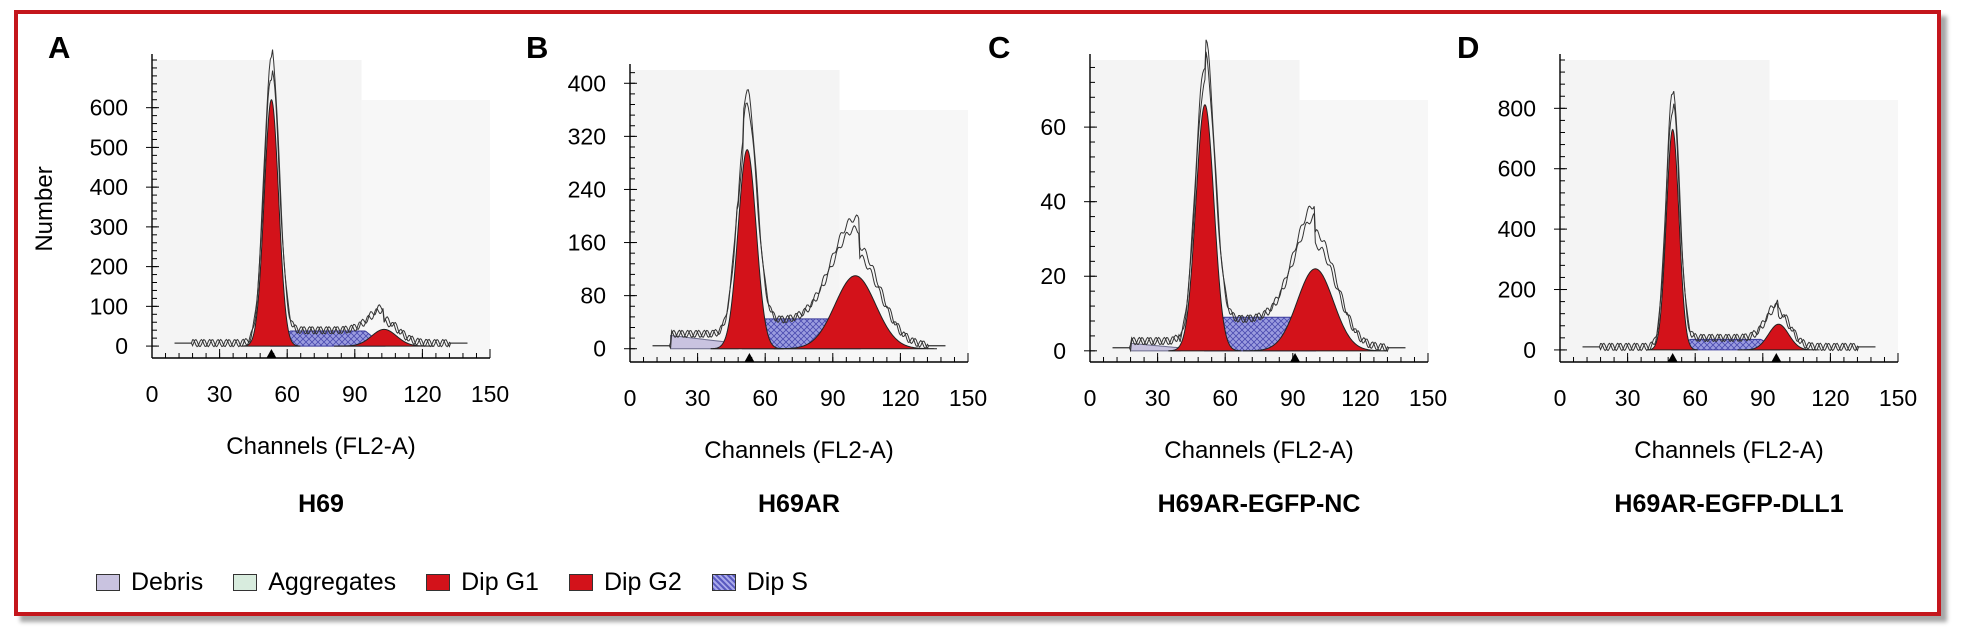 The image size is (1965, 630). What do you see at coordinates (587, 136) in the screenshot?
I see `y-tick-label: 320` at bounding box center [587, 136].